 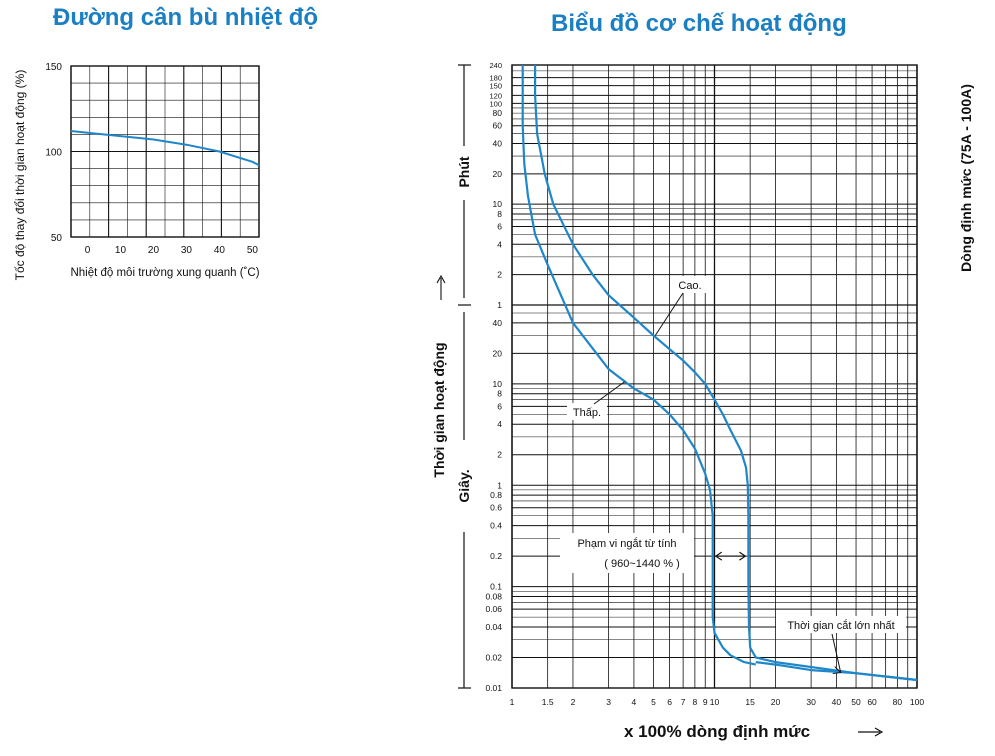 I want to click on op-minute-tick-label: 6, so click(x=499, y=227).